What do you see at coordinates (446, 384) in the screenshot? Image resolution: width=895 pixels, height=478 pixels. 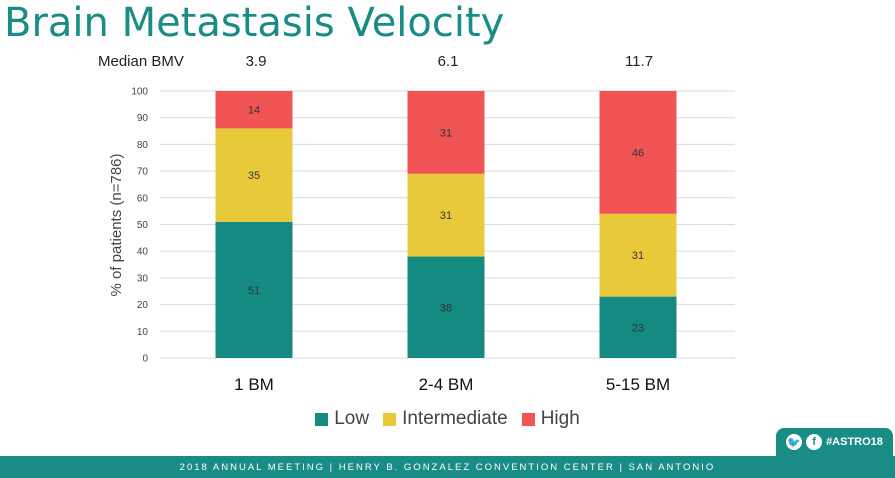 I see `x-tick-label: 2-4 BM` at bounding box center [446, 384].